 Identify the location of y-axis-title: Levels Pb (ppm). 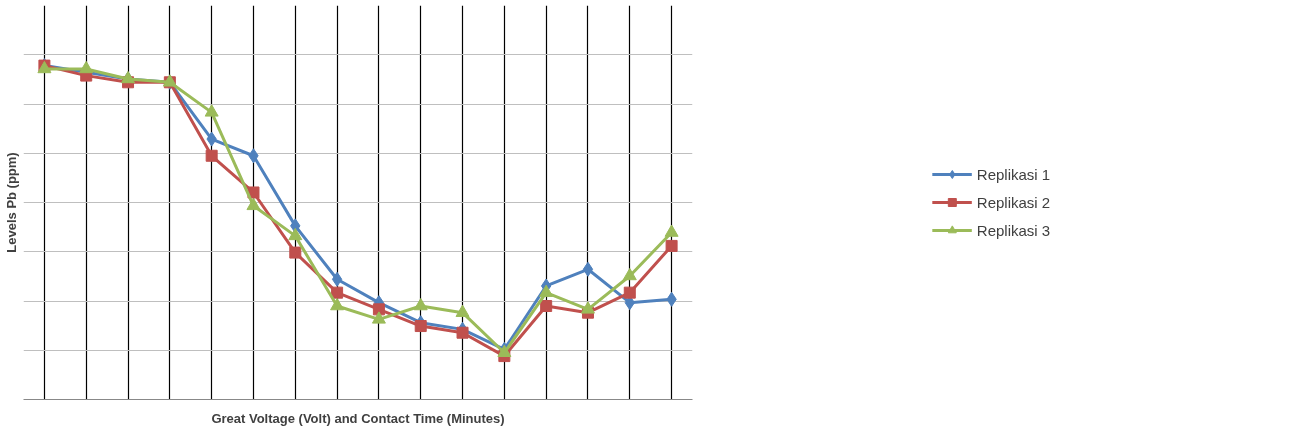
(11, 202).